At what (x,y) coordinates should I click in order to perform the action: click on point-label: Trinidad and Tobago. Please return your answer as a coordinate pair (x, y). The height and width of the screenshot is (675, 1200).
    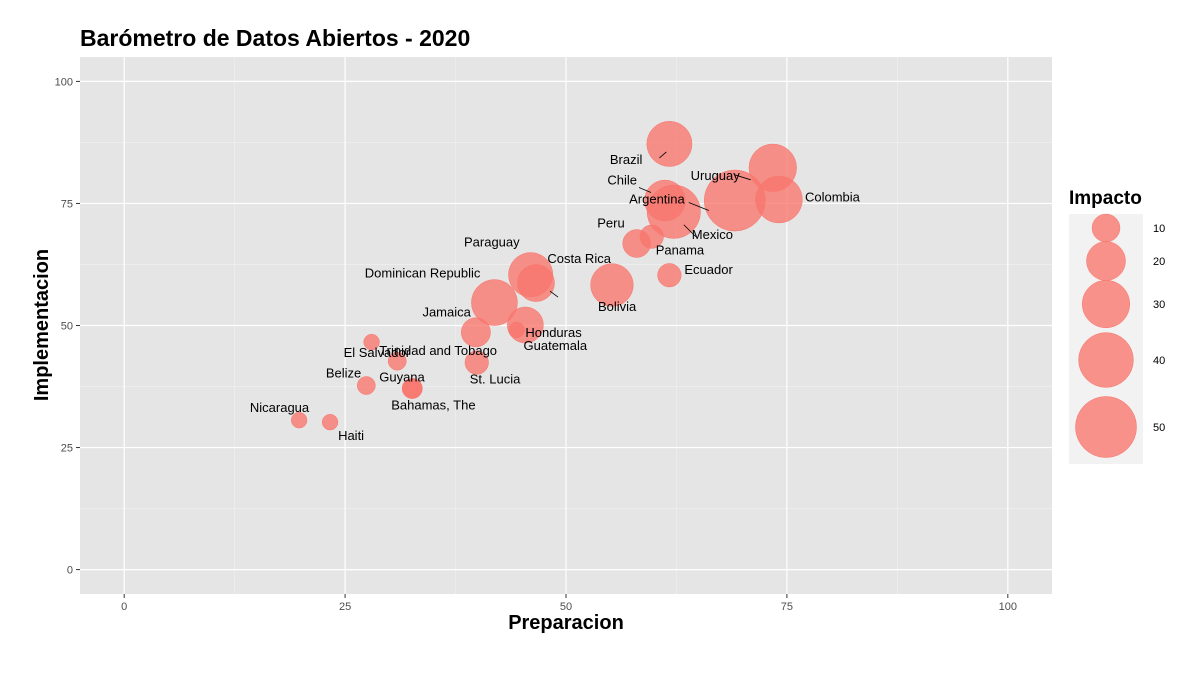
    Looking at the image, I should click on (438, 350).